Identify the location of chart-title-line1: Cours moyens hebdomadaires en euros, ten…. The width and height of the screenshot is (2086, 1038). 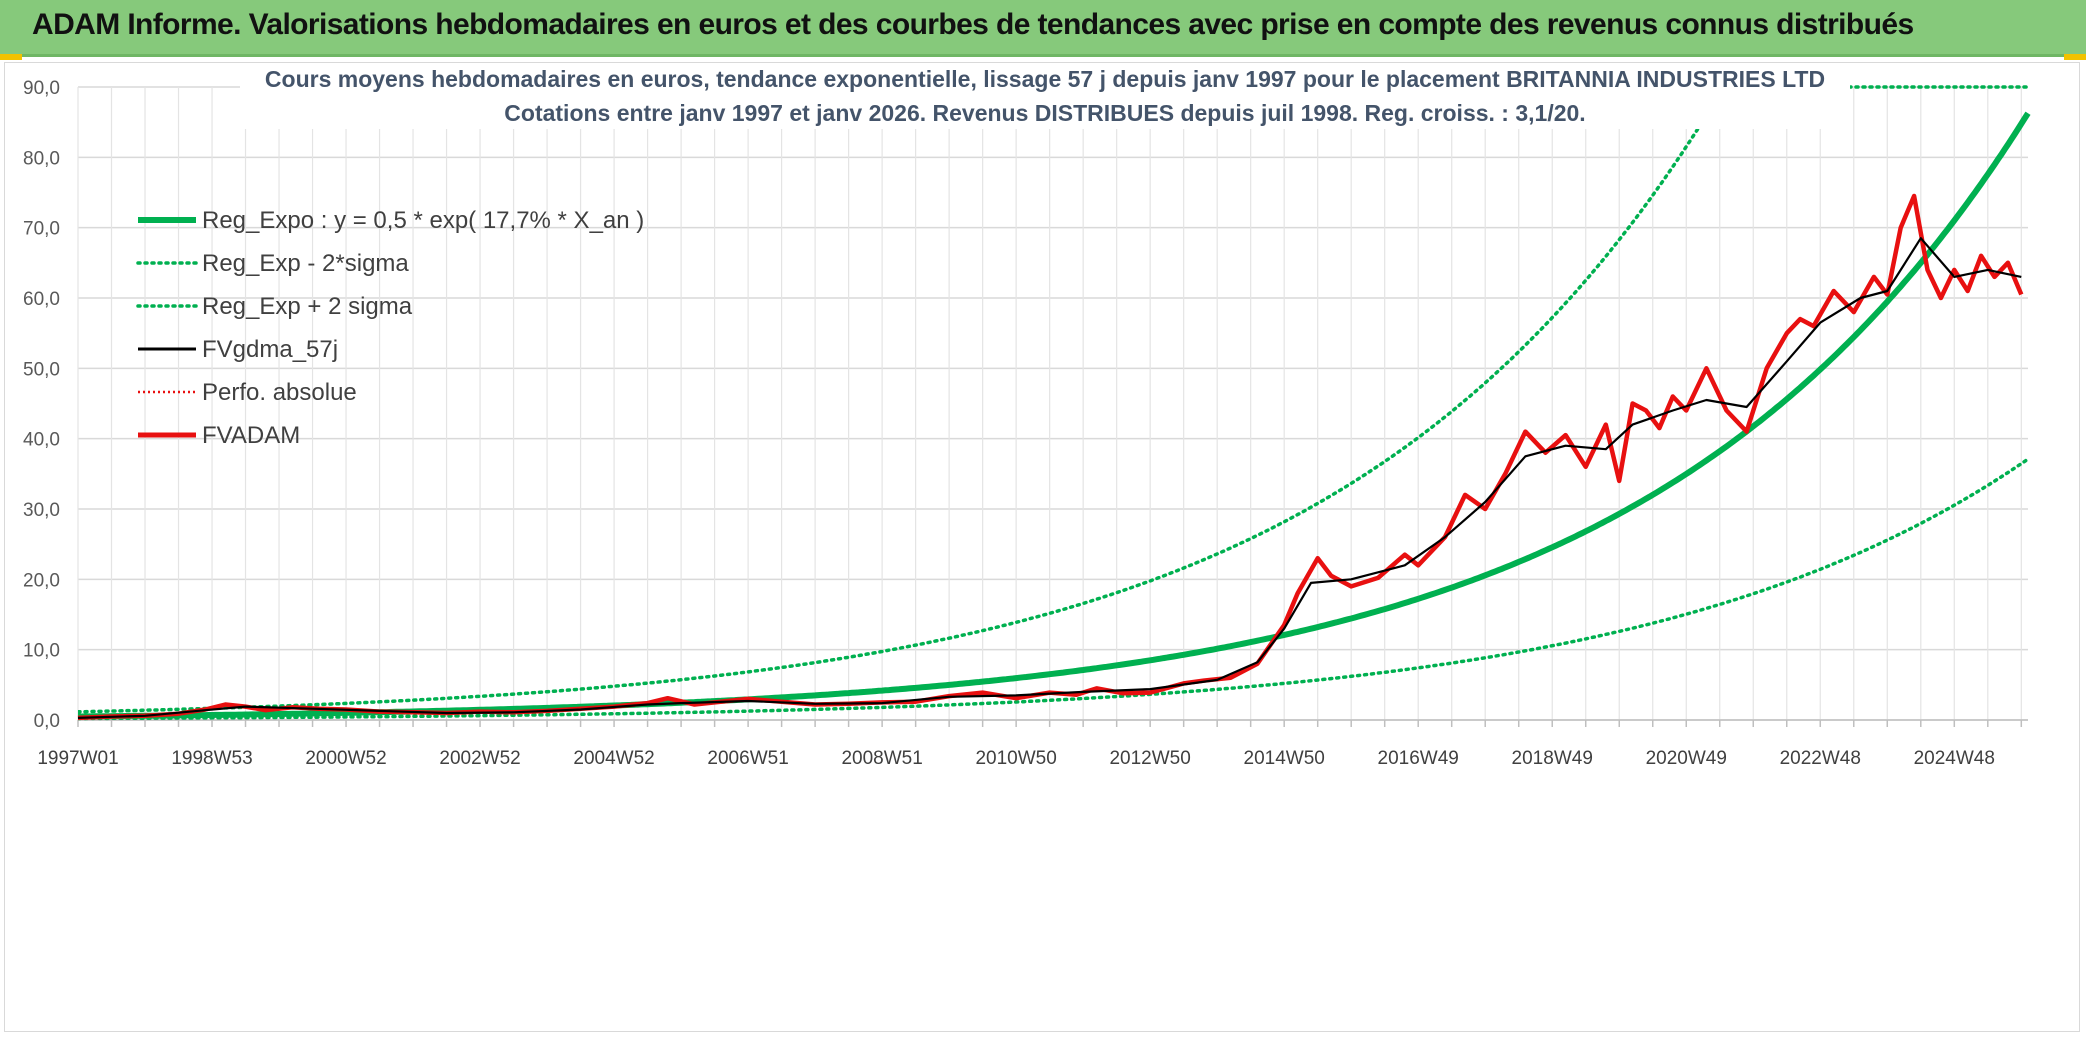
(1045, 79).